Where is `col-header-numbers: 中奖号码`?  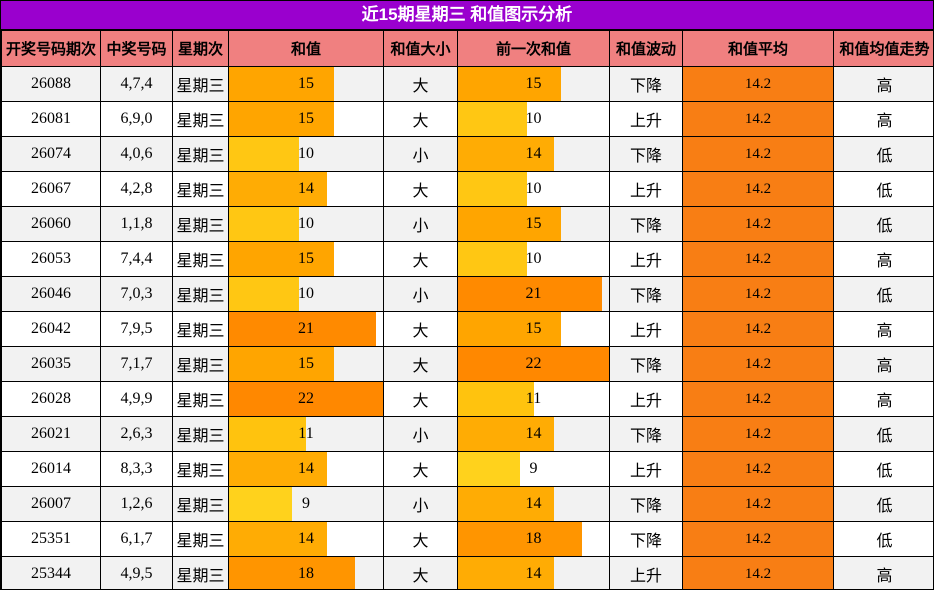
col-header-numbers: 中奖号码 is located at coordinates (136, 48).